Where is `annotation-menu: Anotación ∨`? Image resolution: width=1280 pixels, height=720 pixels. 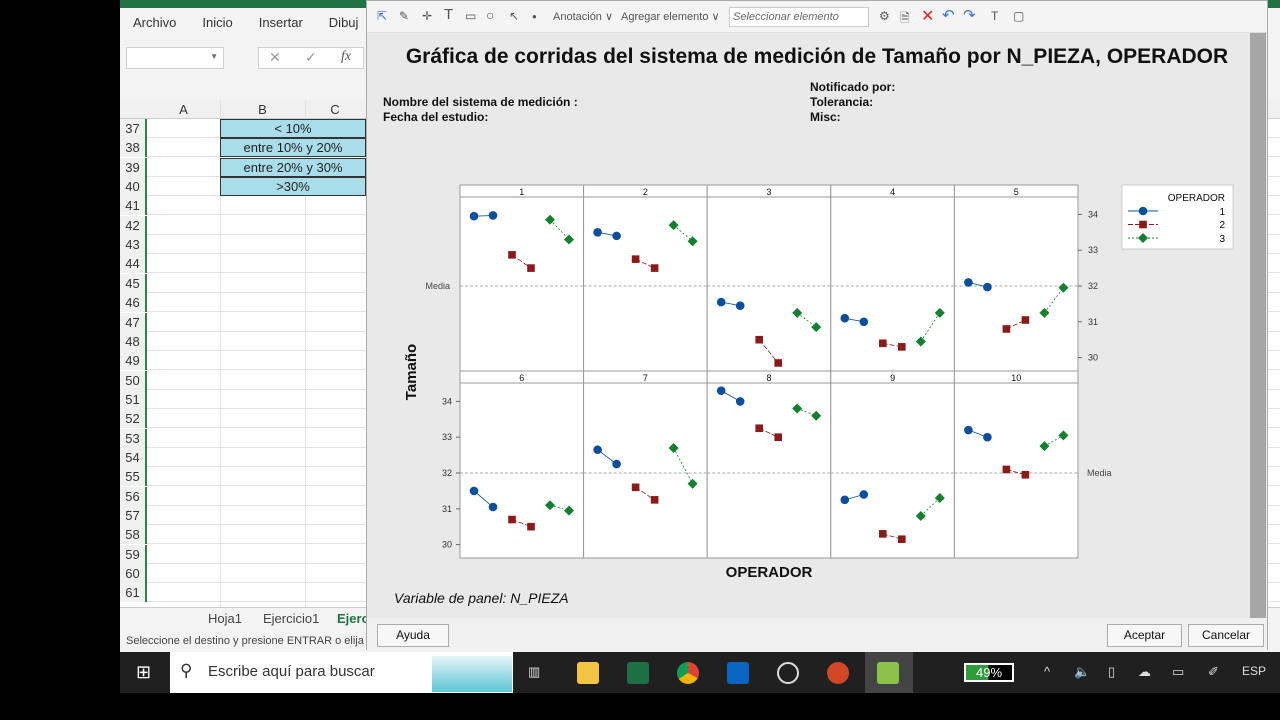 annotation-menu: Anotación ∨ is located at coordinates (583, 17).